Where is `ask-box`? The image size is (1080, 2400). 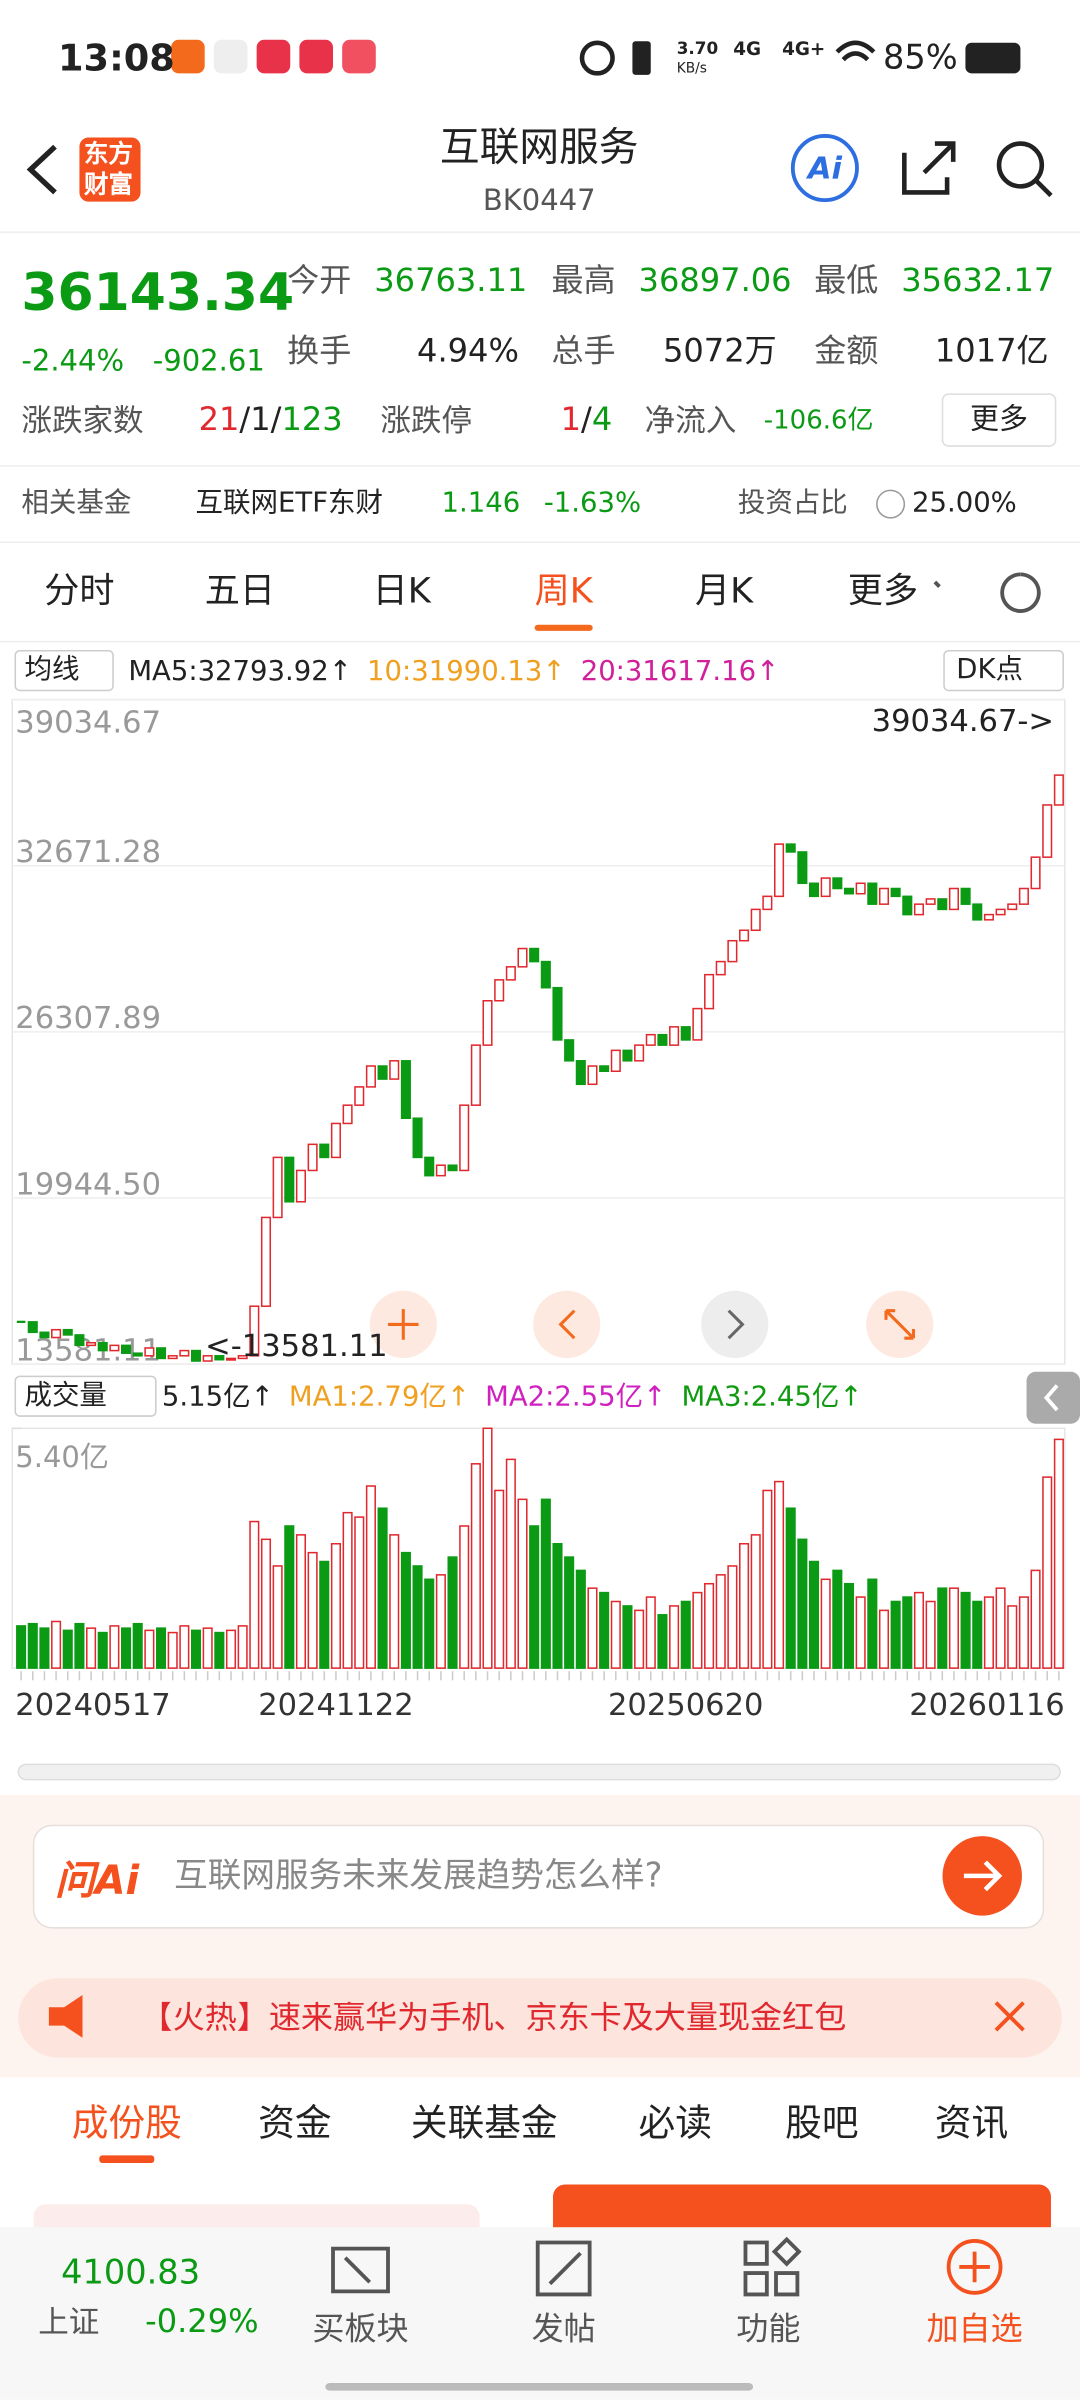
ask-box is located at coordinates (538, 1876).